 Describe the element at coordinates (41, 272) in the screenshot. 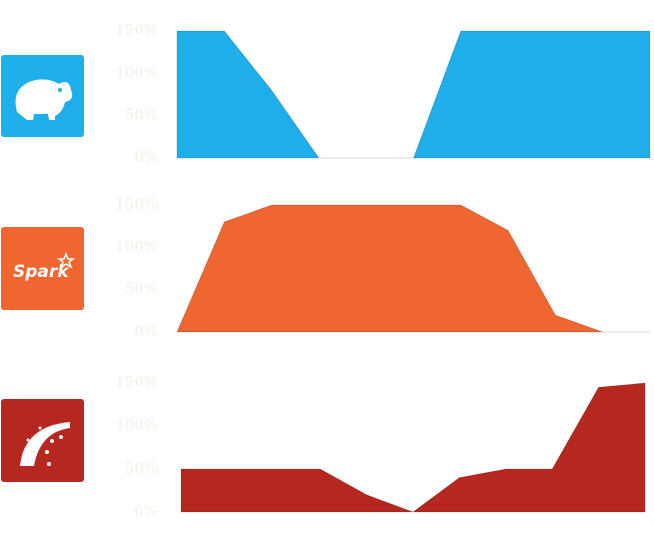

I see `logo-text: Spark` at that location.